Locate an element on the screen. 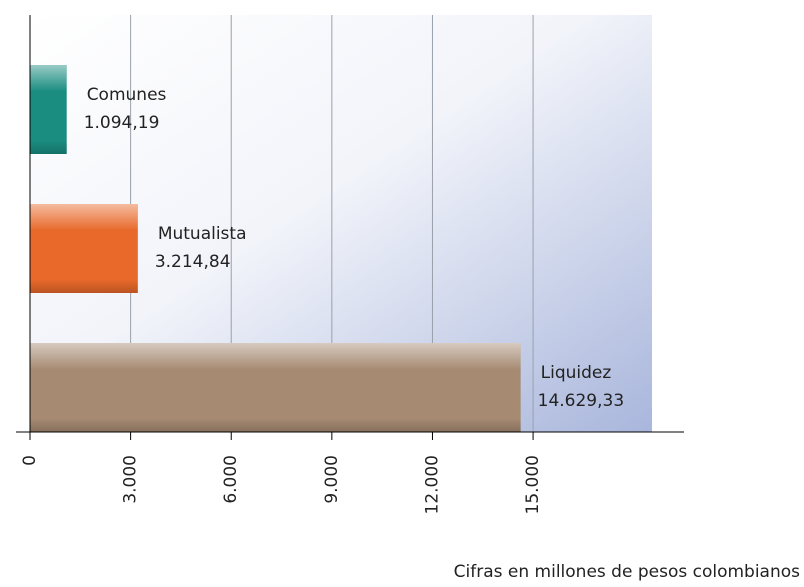 Image resolution: width=804 pixels, height=587 pixels. x-tick-label: 0 is located at coordinates (30, 460).